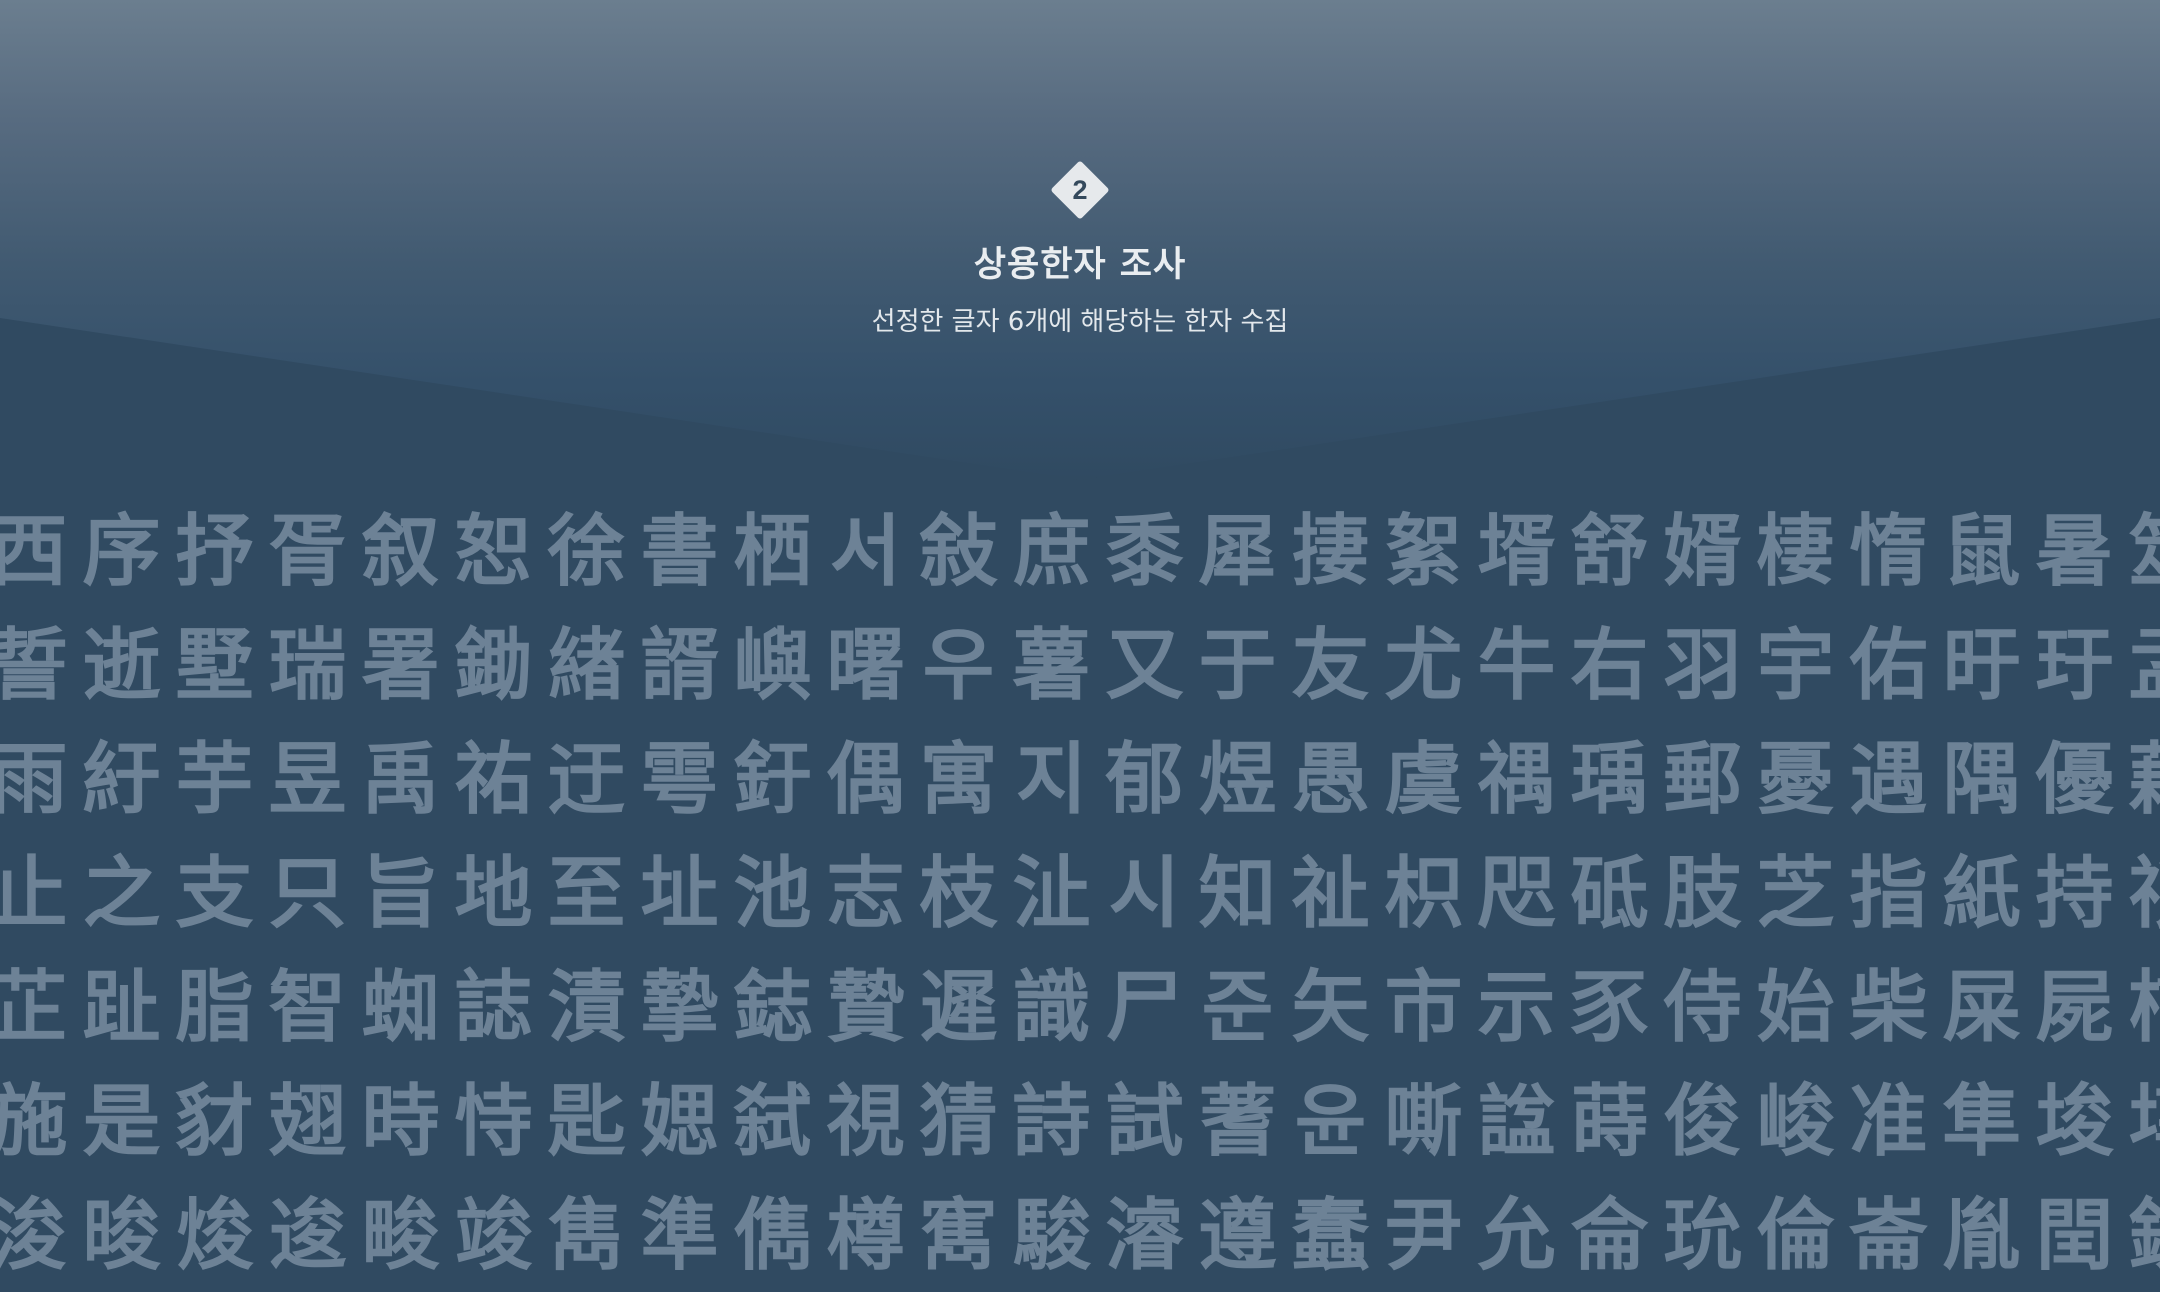  What do you see at coordinates (1330, 1122) in the screenshot?
I see `hanja-character: 윤` at bounding box center [1330, 1122].